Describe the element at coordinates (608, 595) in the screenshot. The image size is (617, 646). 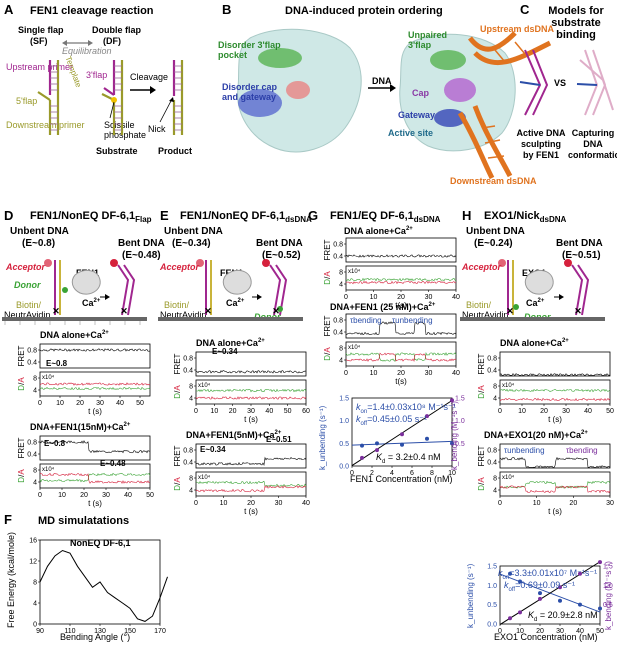
I see `h-yright: k_bending (M⁻¹s⁻¹)` at that location.